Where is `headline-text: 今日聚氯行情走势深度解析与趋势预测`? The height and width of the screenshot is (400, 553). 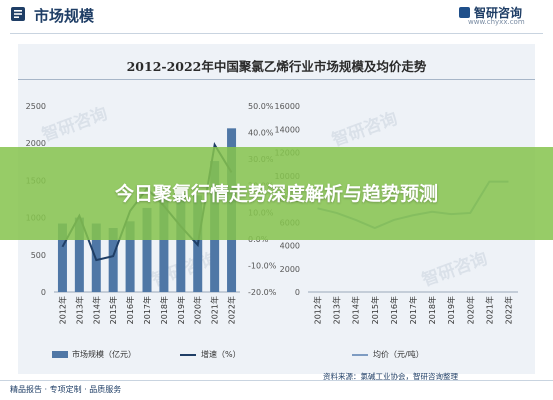
headline-text: 今日聚氯行情走势深度解析与趋势预测 is located at coordinates (276, 193).